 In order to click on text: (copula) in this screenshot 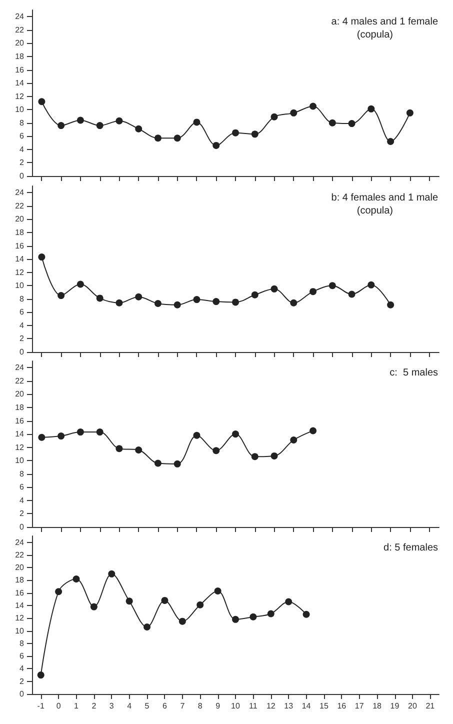, I will do `click(375, 35)`.